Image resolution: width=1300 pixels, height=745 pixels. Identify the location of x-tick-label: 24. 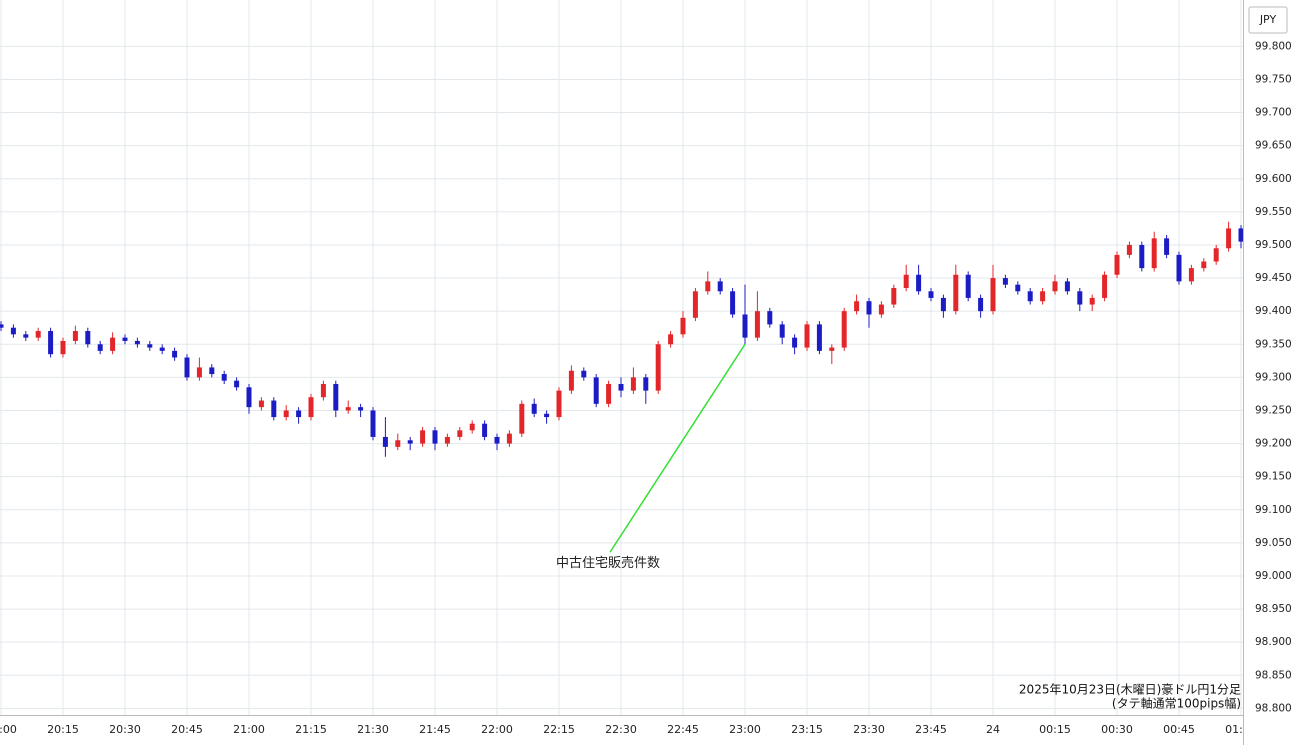
(993, 729).